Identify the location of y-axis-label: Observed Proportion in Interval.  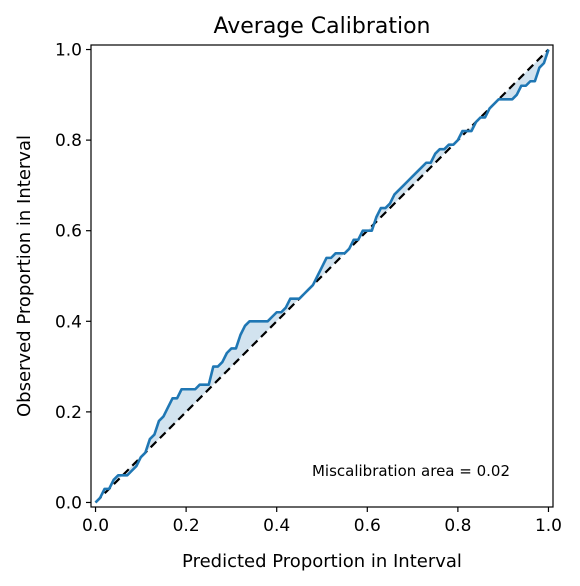
(24, 276).